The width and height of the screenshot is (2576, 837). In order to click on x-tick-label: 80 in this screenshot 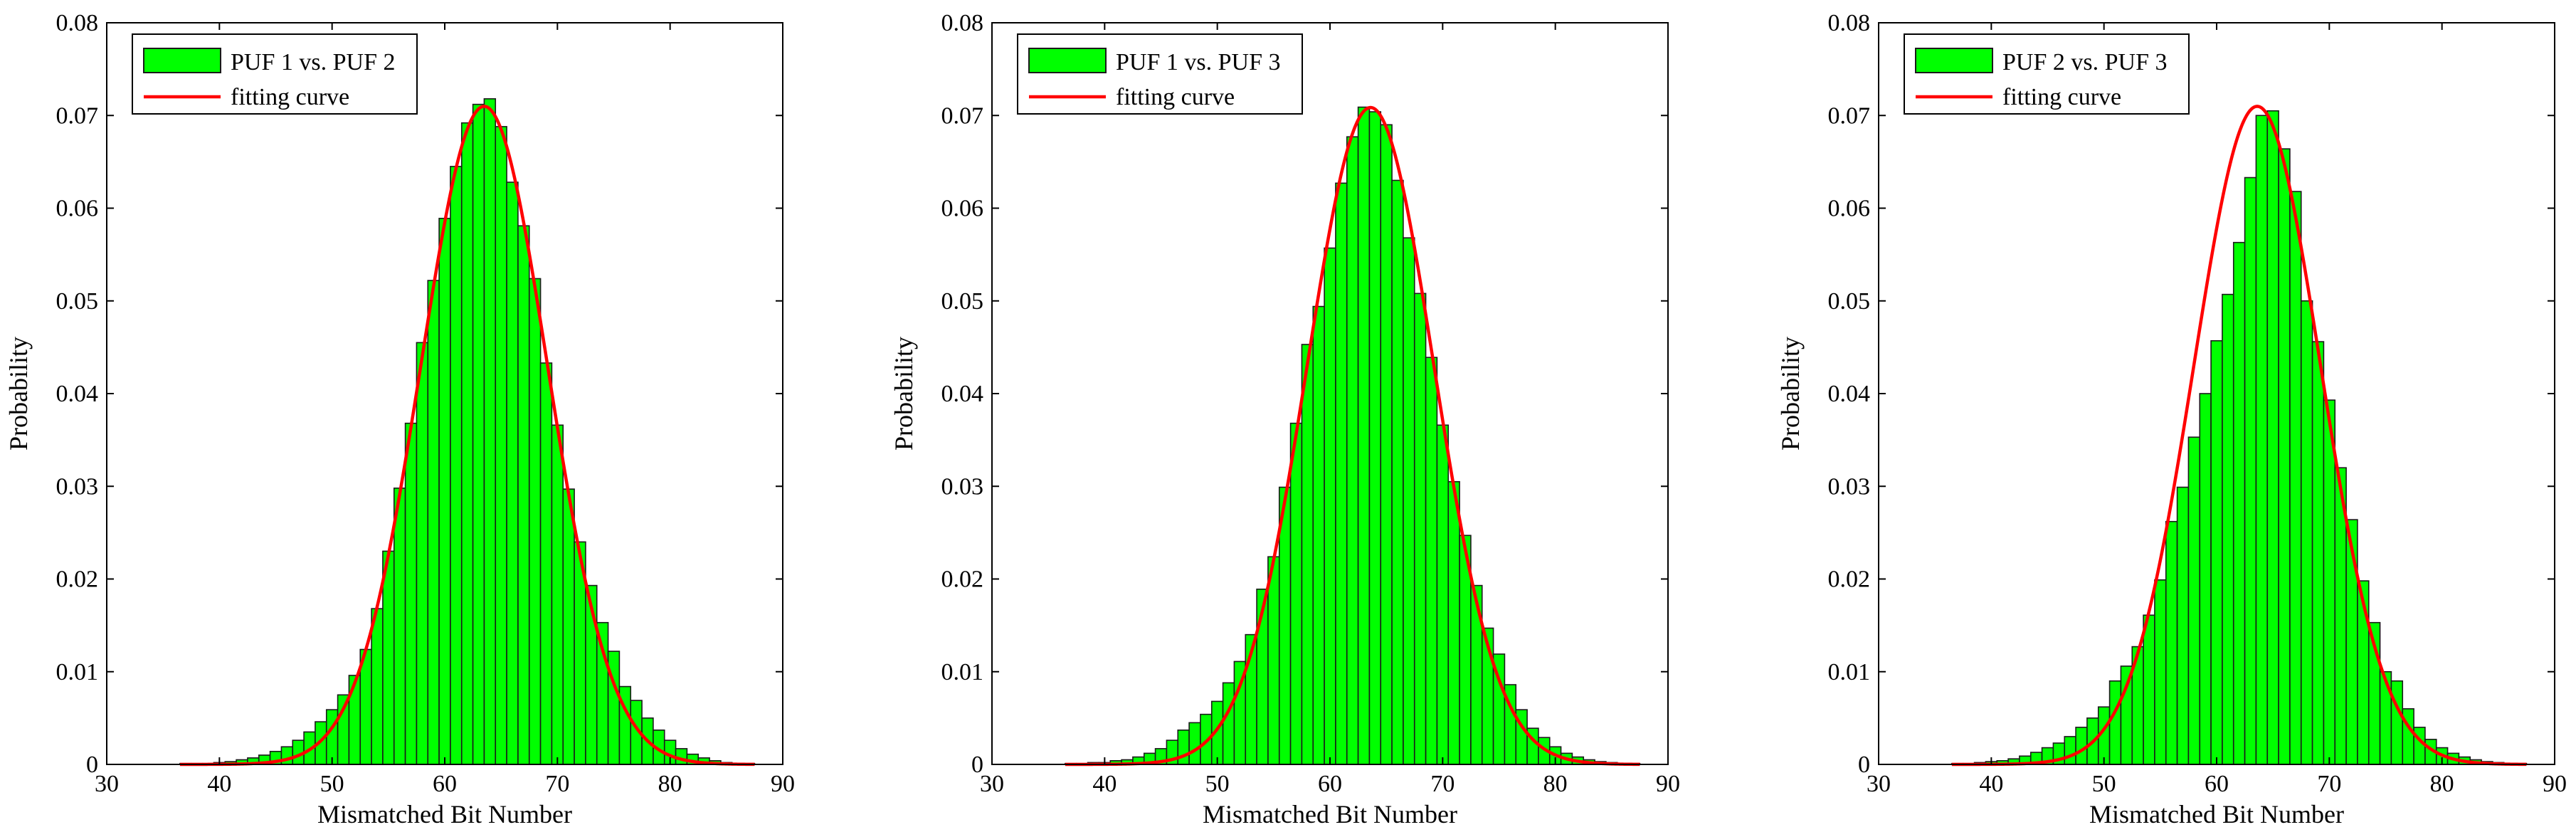, I will do `click(1555, 784)`.